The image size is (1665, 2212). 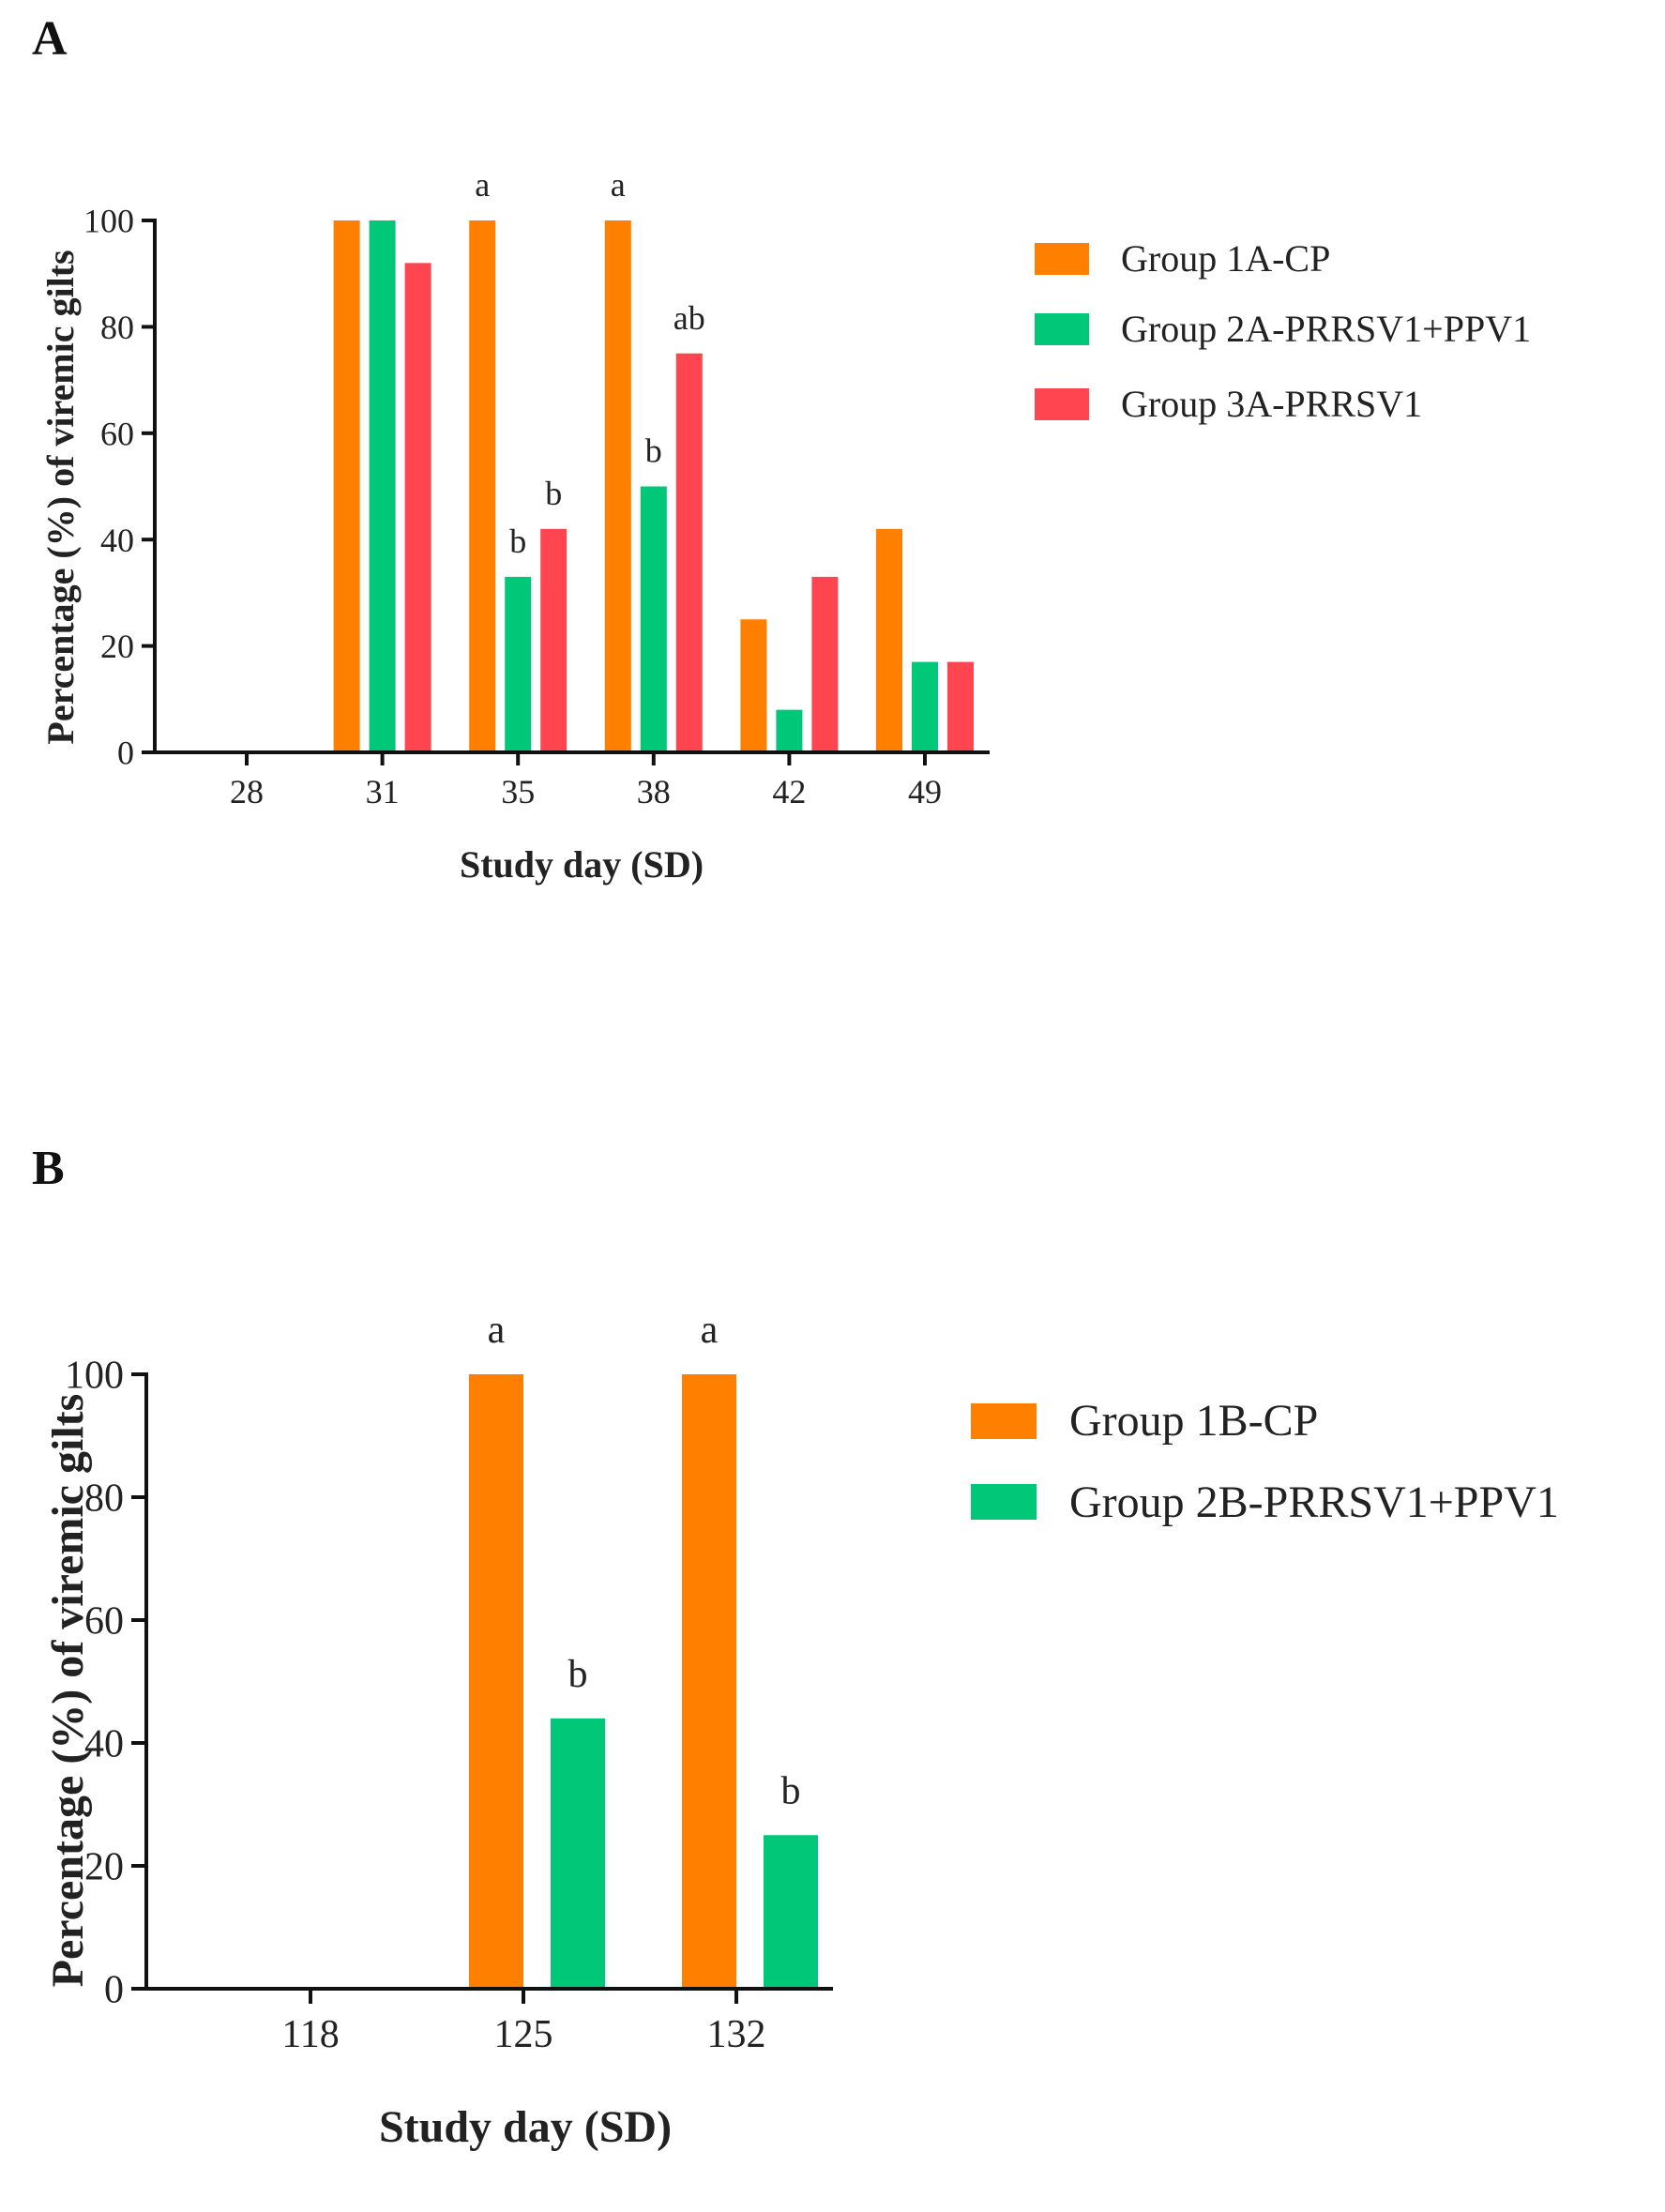 I want to click on panel-a-x-axis-title: Study day (SD), so click(x=582, y=864).